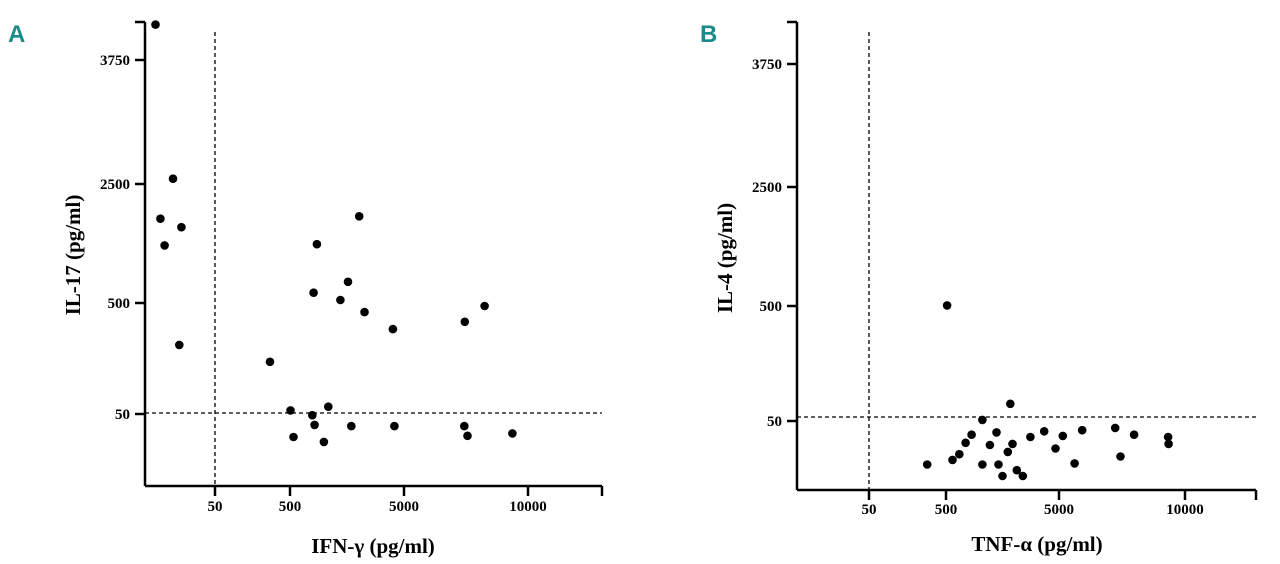 Image resolution: width=1280 pixels, height=564 pixels. Describe the element at coordinates (1047, 391) in the screenshot. I see `panel-b-points` at that location.